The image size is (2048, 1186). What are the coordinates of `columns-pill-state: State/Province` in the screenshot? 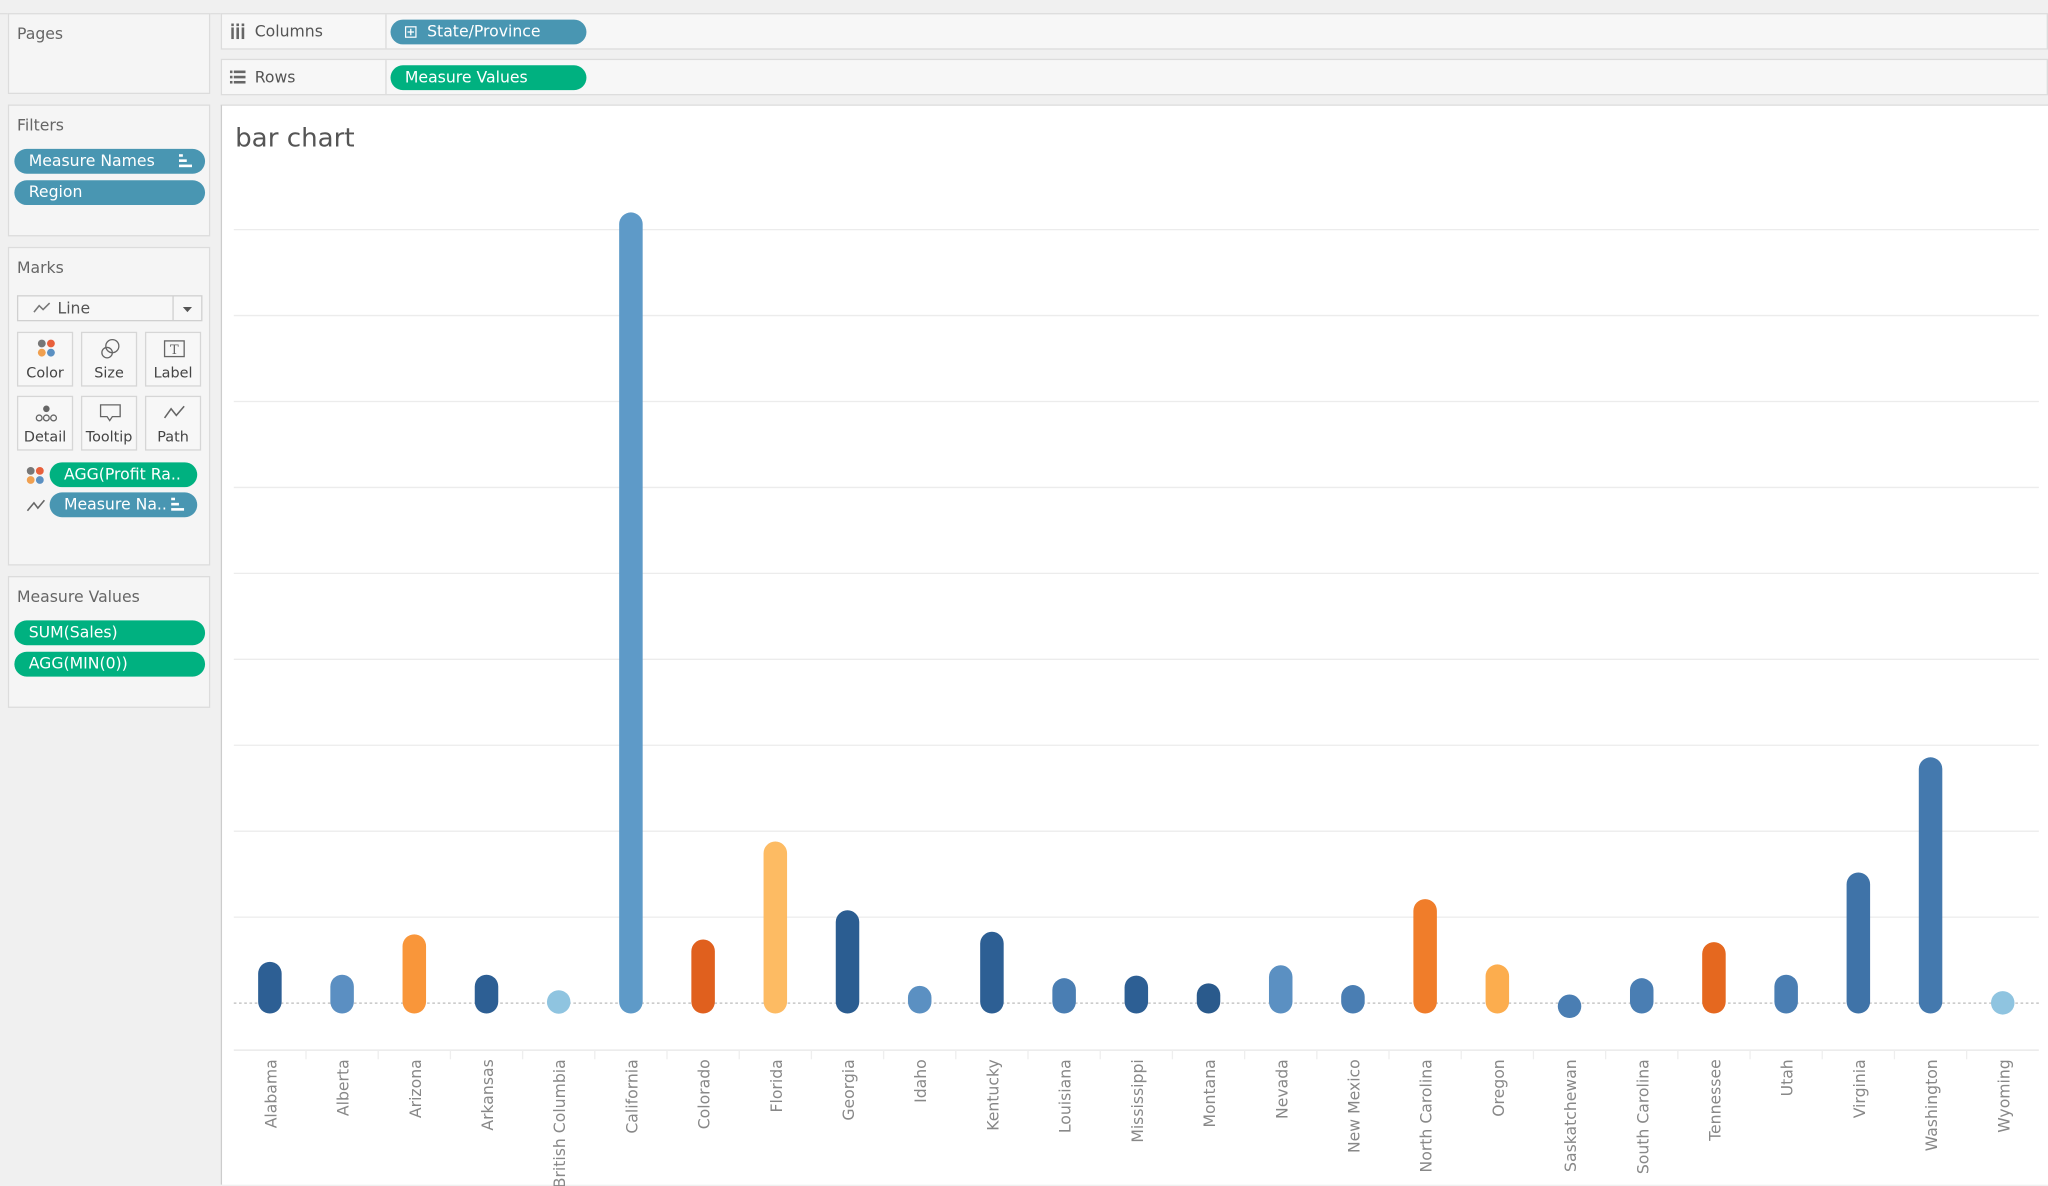 It's located at (488, 32).